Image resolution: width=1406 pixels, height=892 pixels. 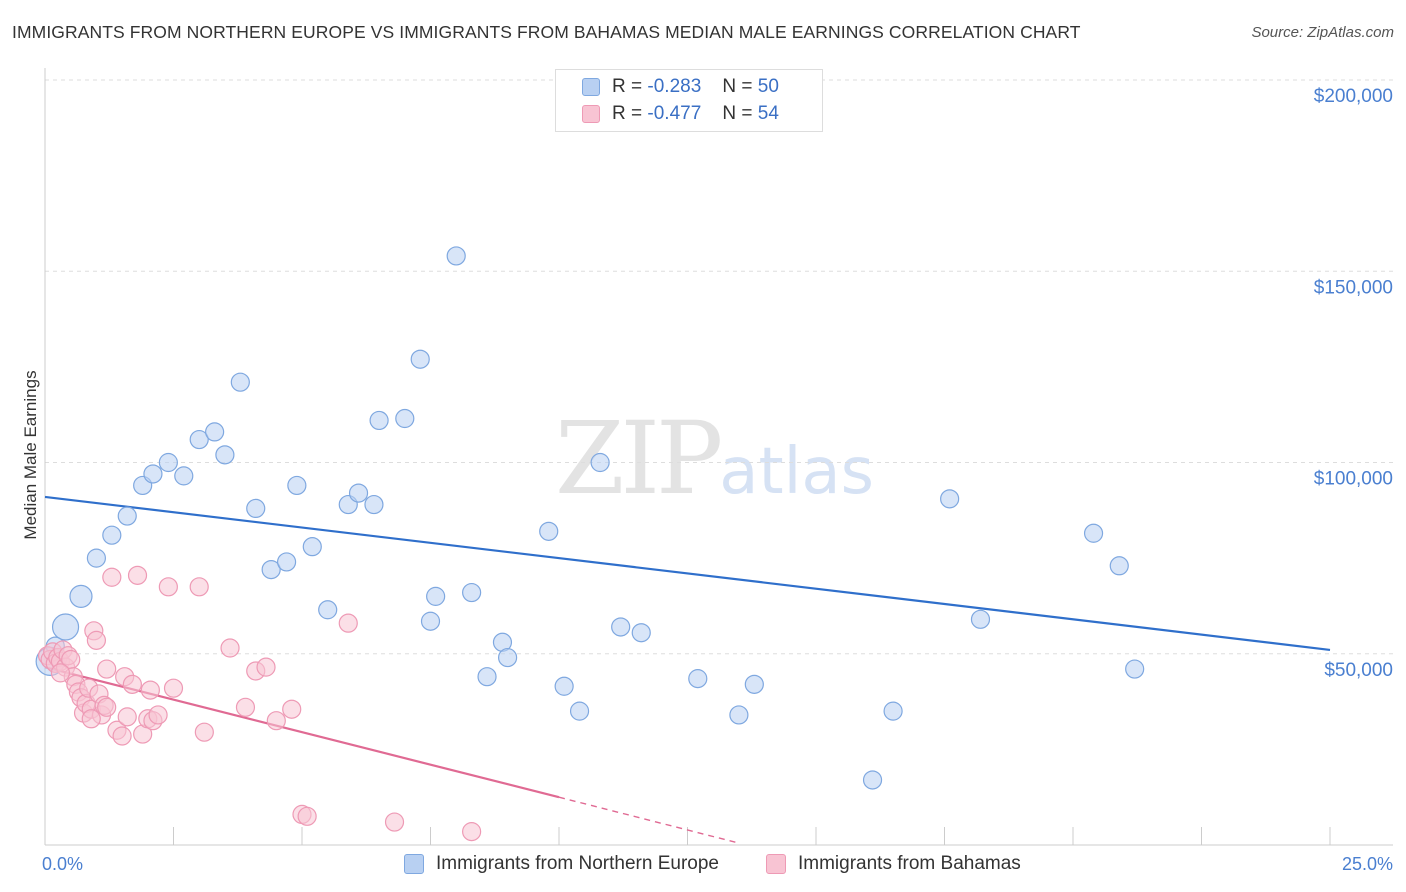 What do you see at coordinates (1367, 864) in the screenshot?
I see `x-tick-label-end: 25.0%` at bounding box center [1367, 864].